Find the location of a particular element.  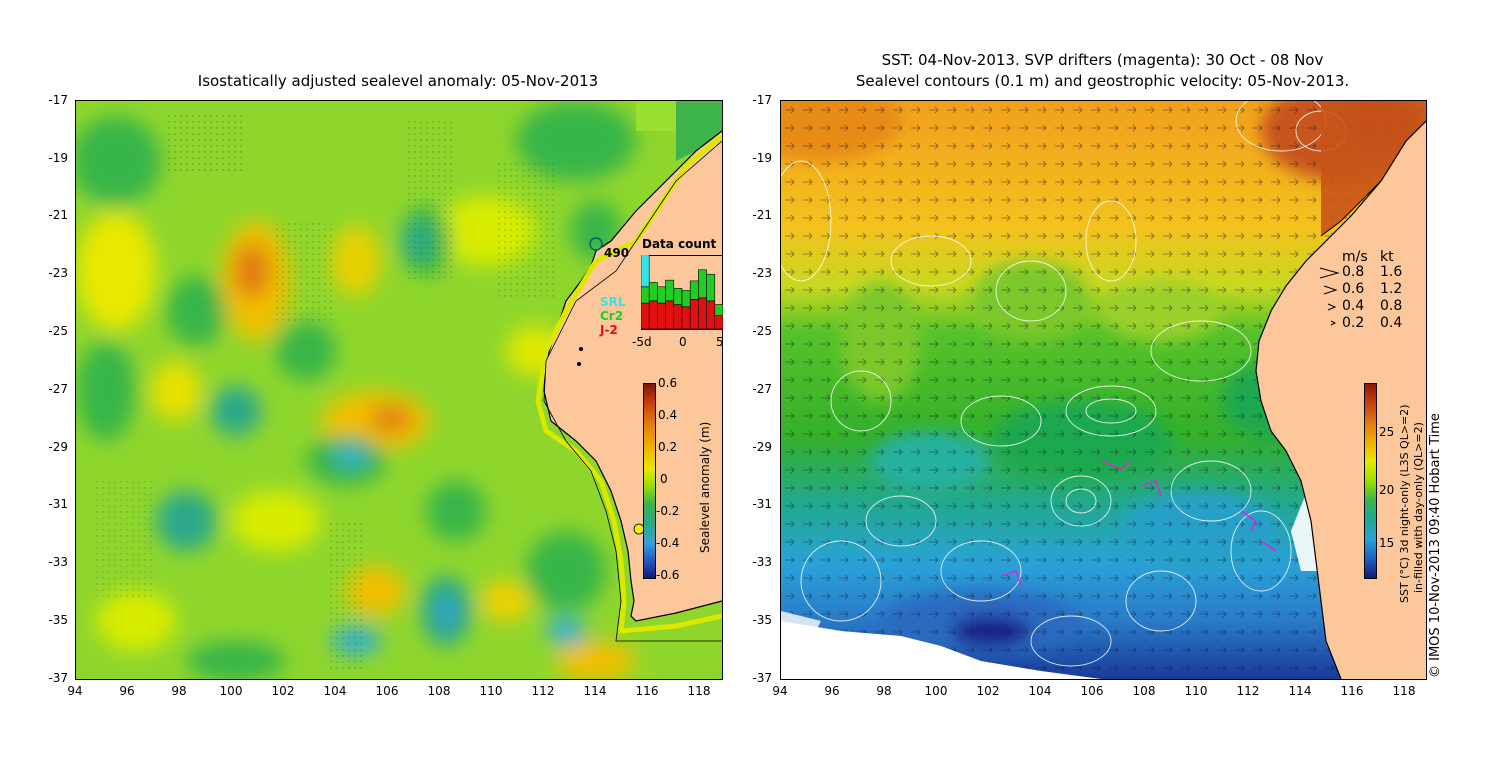

velocity-legend-kt: 1.2 is located at coordinates (1391, 289).